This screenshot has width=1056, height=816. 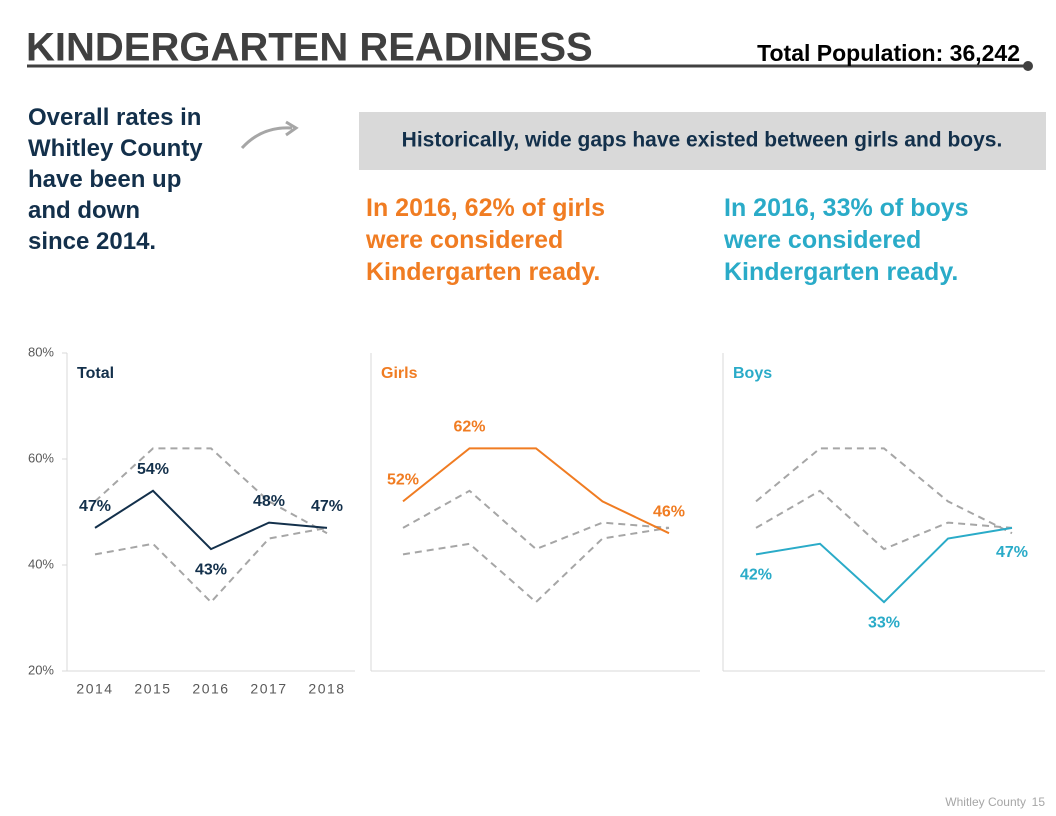 I want to click on footer-source: Whitley County, so click(x=985, y=802).